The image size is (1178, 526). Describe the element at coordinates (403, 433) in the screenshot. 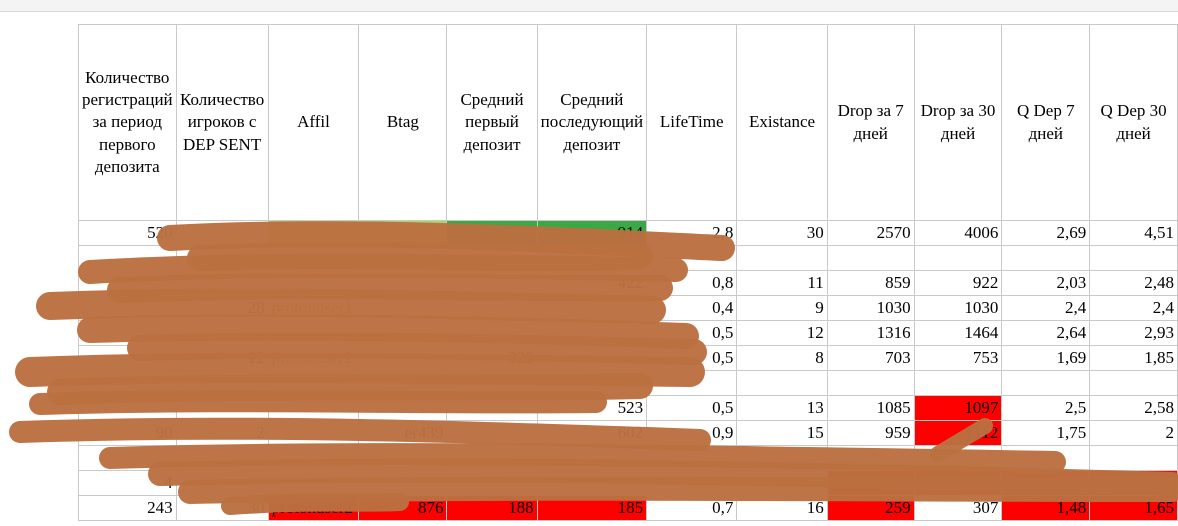

I see `table-cell: er439` at that location.